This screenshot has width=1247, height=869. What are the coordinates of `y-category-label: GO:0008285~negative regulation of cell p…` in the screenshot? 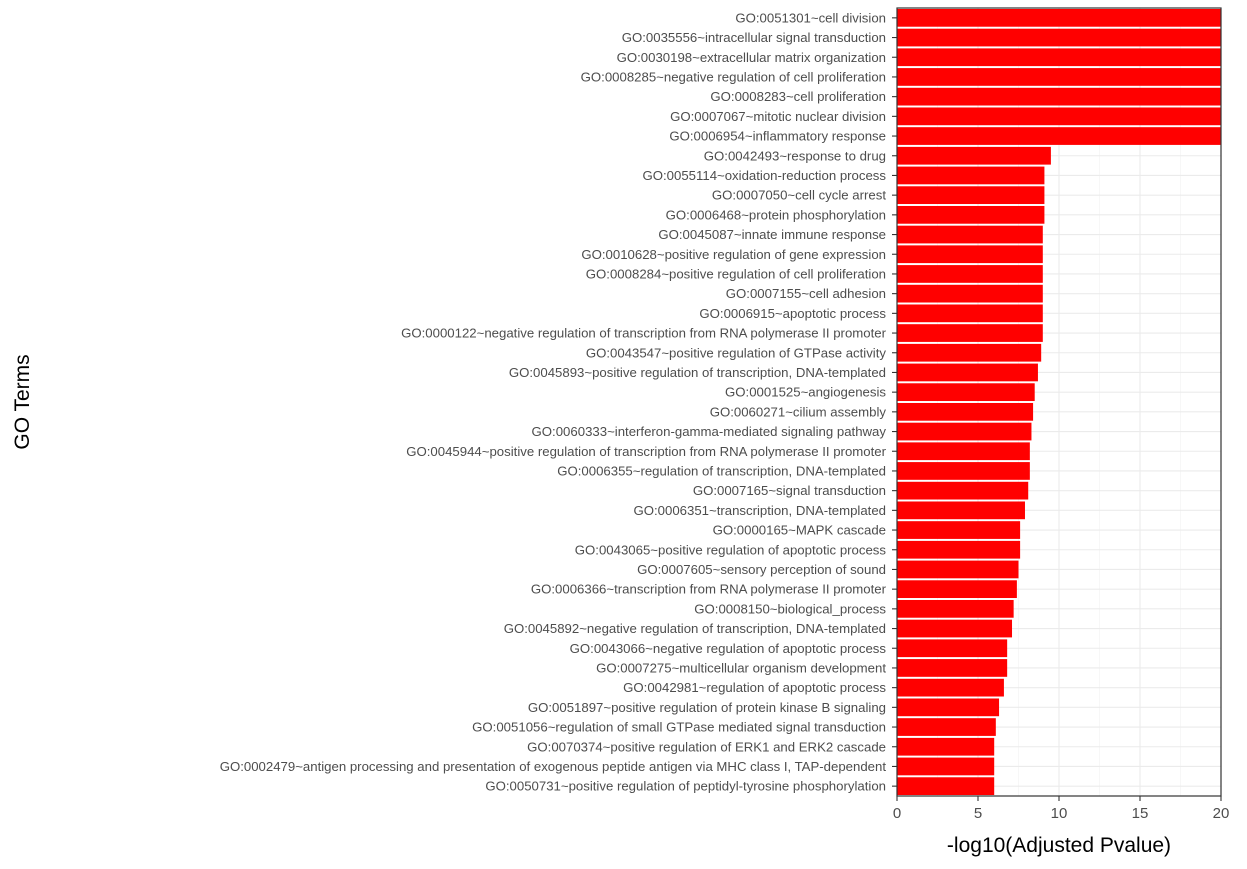 It's located at (733, 76).